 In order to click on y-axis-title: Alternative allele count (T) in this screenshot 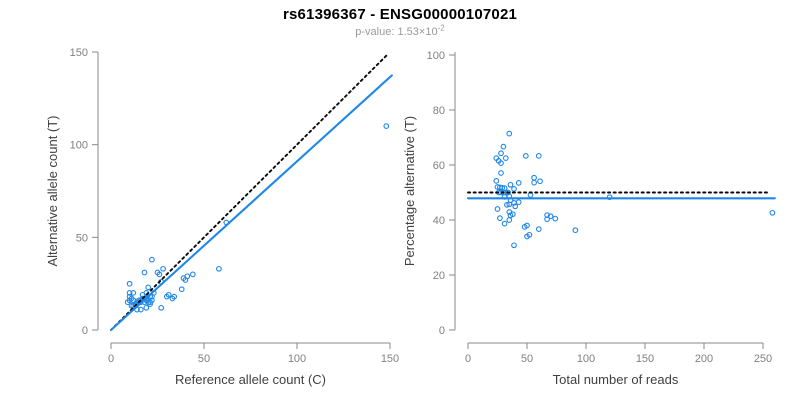, I will do `click(52, 190)`.